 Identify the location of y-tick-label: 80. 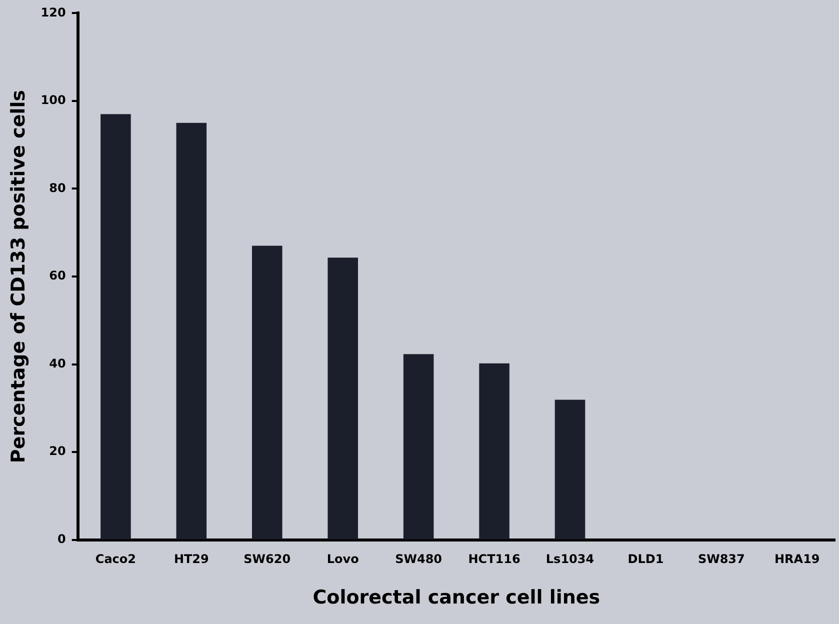
(57, 187).